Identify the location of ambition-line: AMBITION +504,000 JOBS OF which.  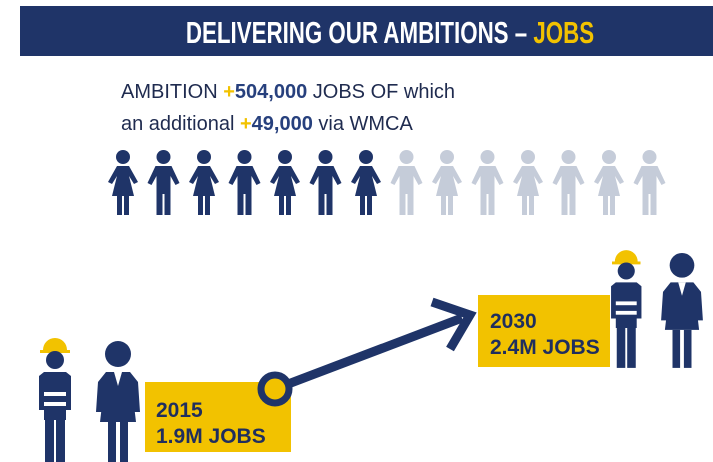
(288, 92).